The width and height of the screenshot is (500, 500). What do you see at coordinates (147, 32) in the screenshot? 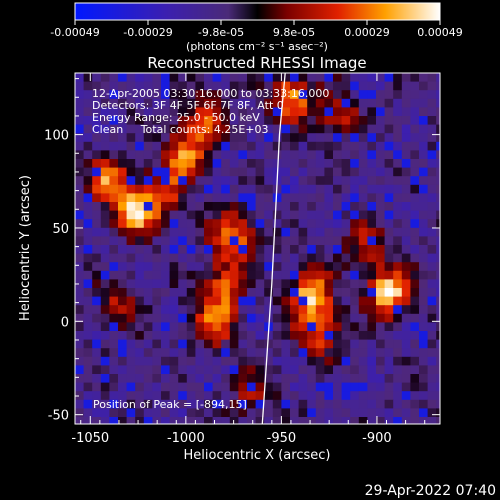
I see `colorbar-tick-label: -0.00029` at bounding box center [147, 32].